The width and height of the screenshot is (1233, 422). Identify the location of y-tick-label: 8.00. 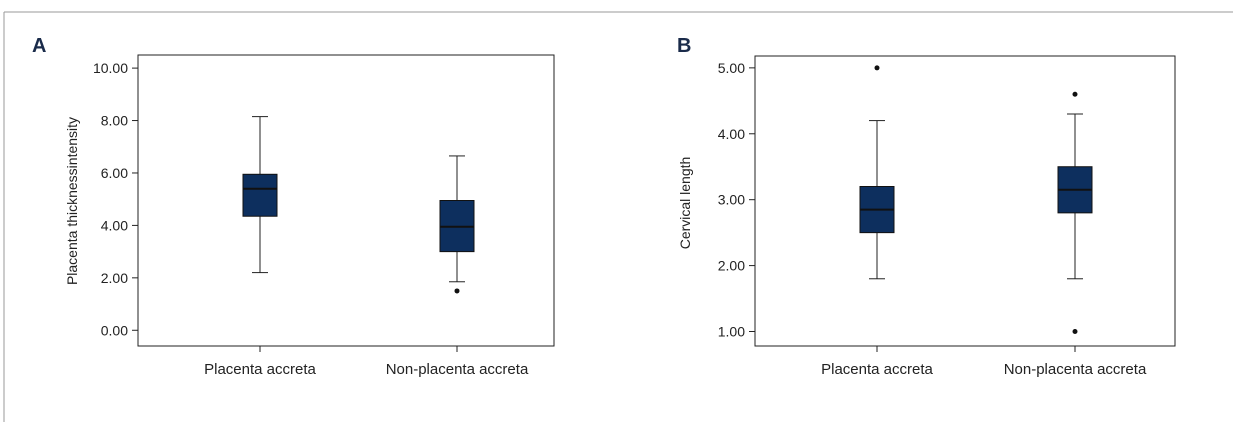
(114, 121).